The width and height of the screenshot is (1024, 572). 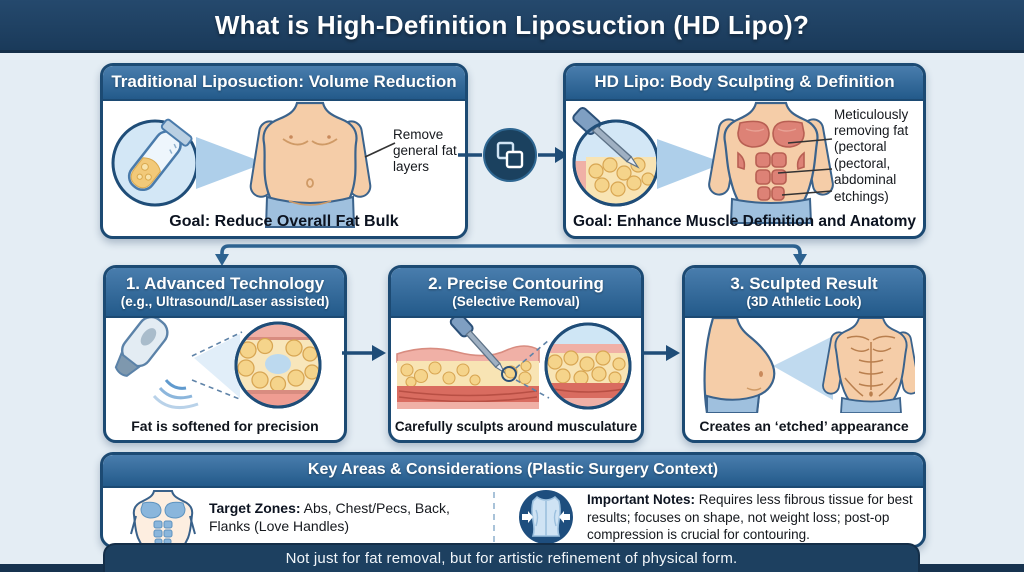 I want to click on microcannula-fat-layer-icon, so click(x=703, y=162).